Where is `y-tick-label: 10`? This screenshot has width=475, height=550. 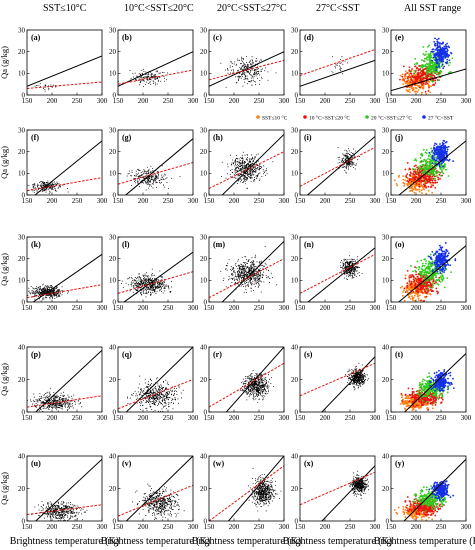
y-tick-label: 10 is located at coordinates (22, 74).